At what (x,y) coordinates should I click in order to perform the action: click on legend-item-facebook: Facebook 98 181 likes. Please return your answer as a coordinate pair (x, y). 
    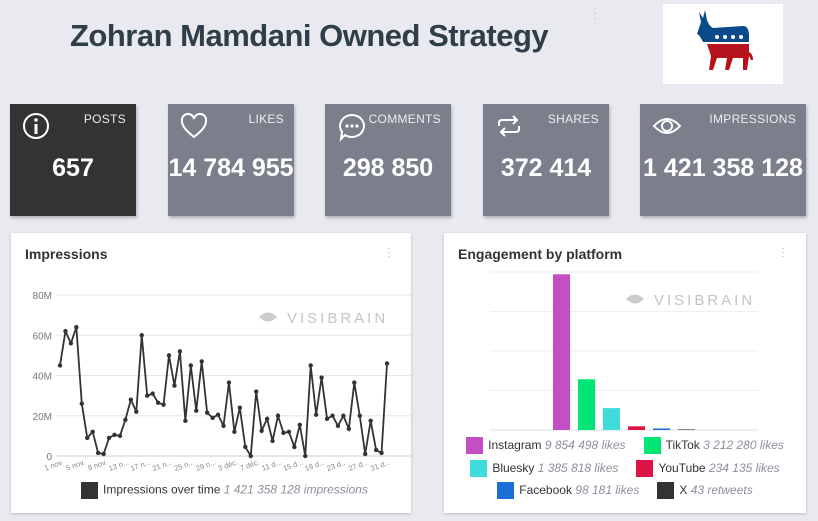
    Looking at the image, I should click on (568, 491).